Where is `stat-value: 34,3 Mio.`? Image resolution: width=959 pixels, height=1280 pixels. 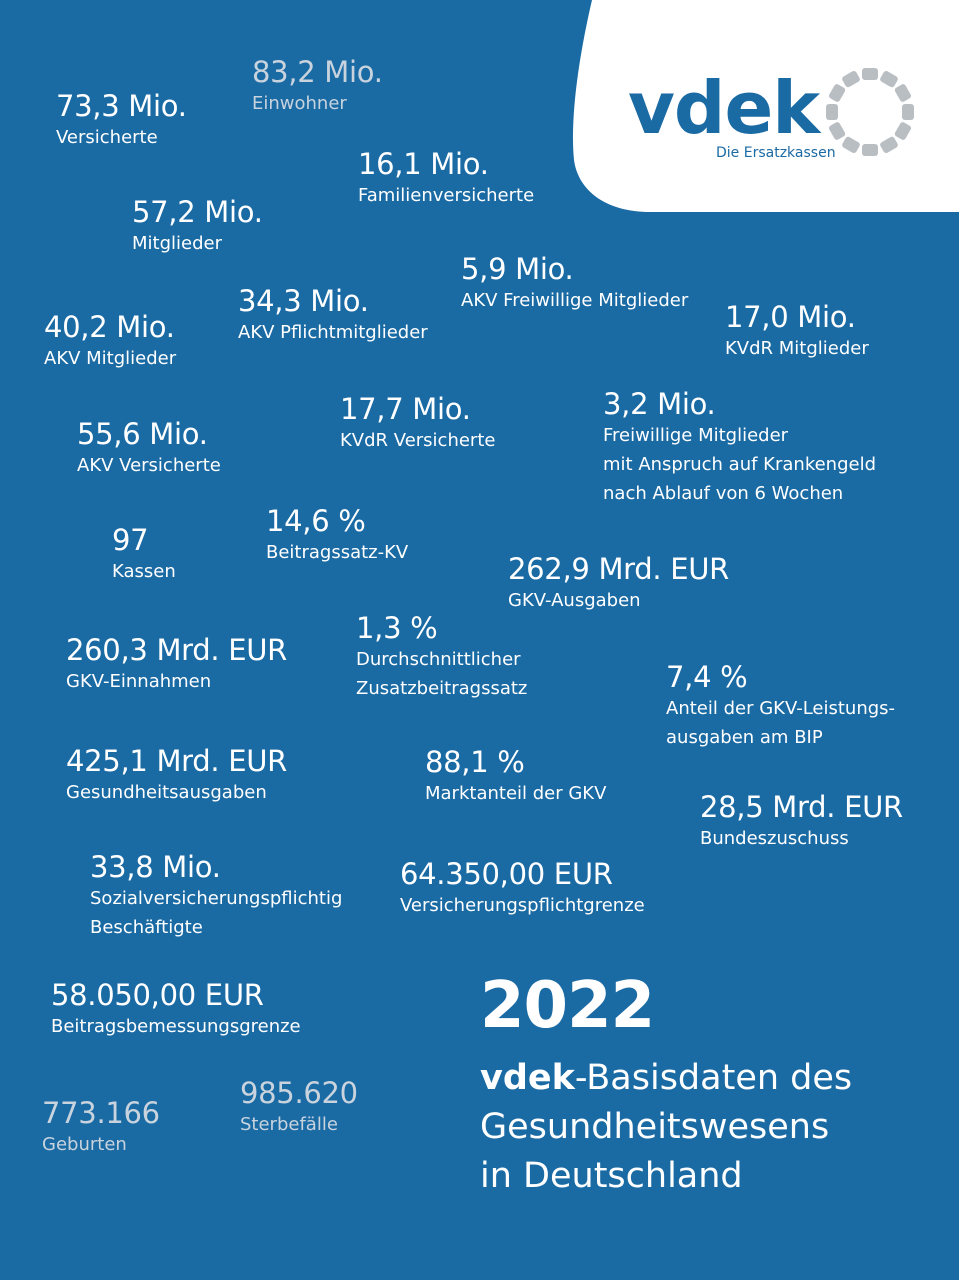
stat-value: 34,3 Mio. is located at coordinates (303, 301).